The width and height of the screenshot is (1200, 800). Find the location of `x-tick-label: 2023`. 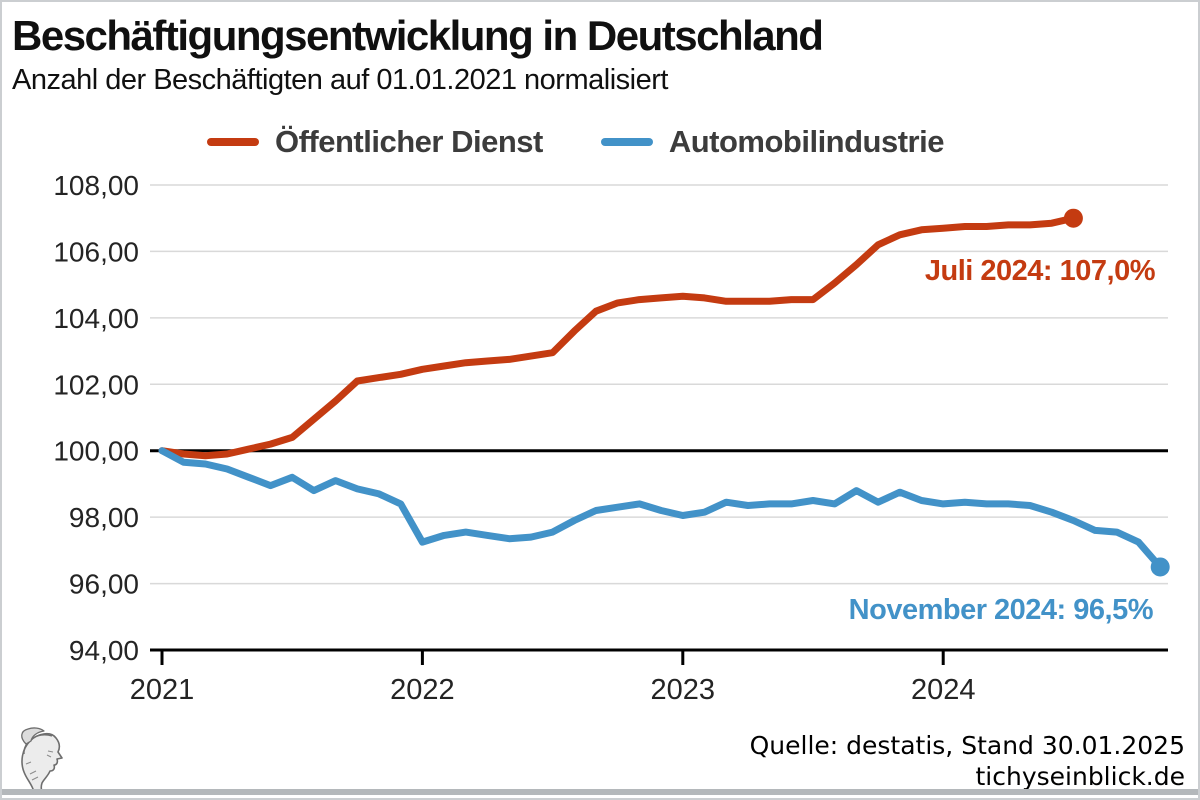

x-tick-label: 2023 is located at coordinates (683, 690).